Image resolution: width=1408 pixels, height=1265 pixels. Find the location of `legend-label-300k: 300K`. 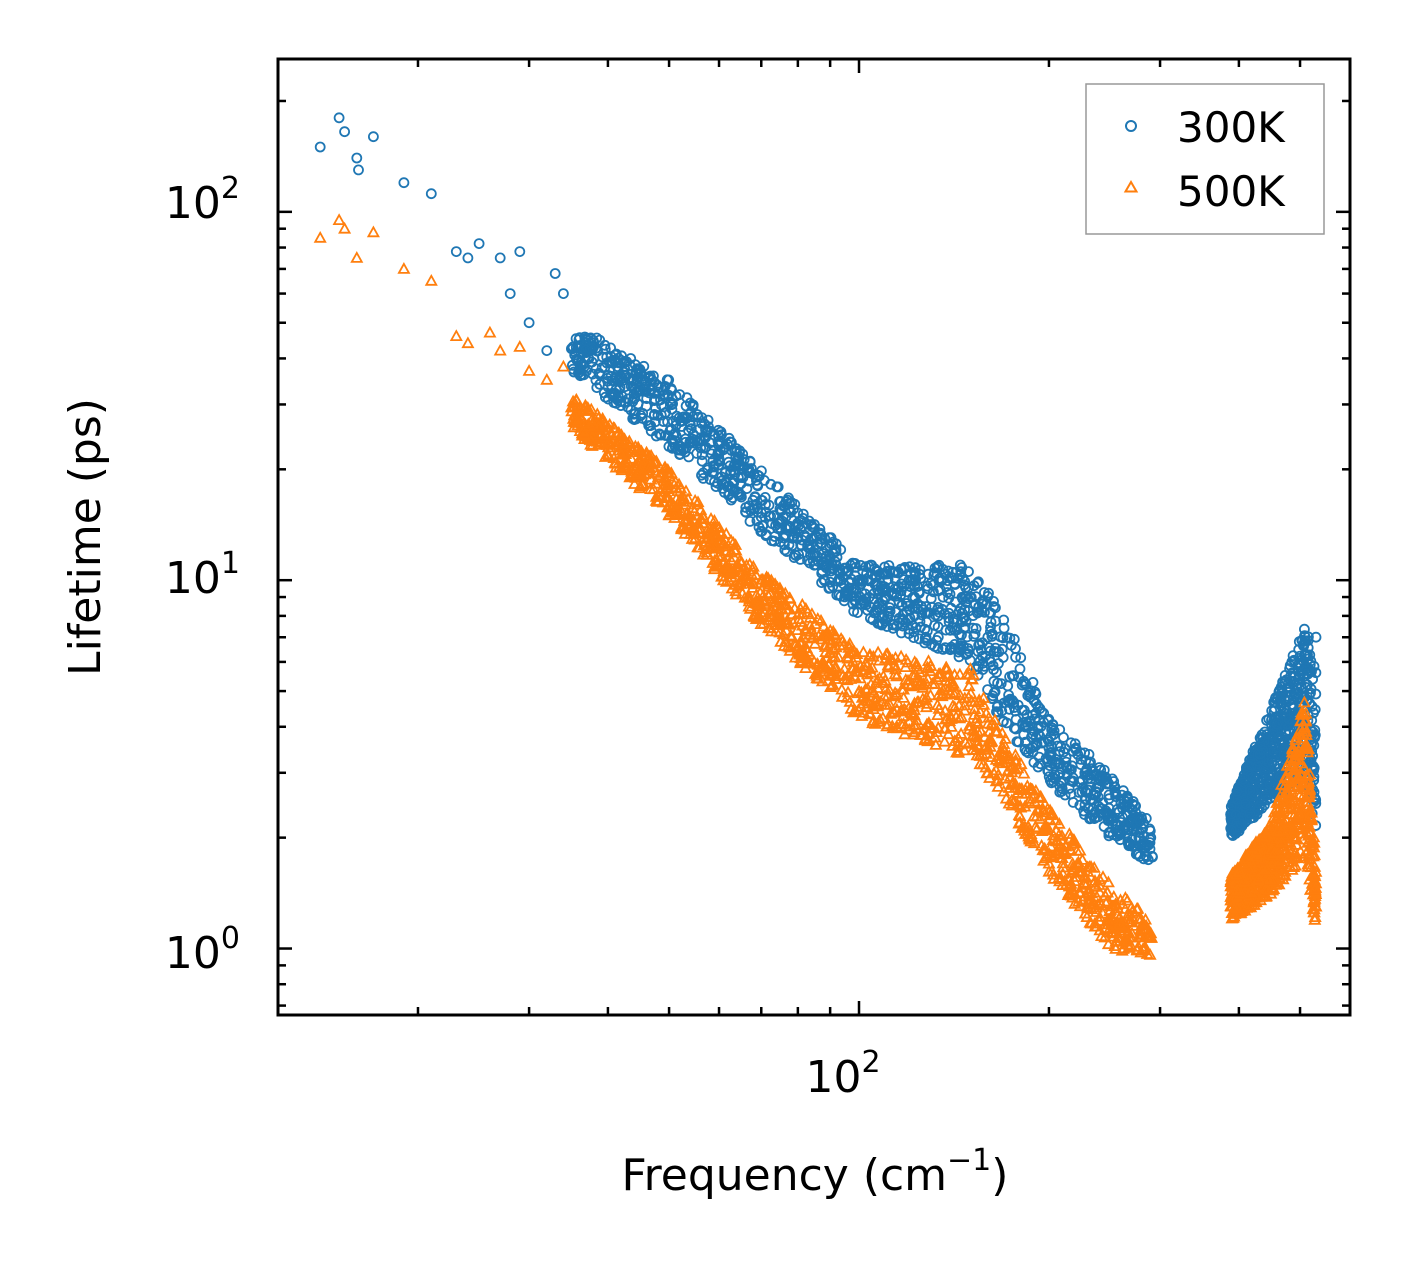

legend-label-300k: 300K is located at coordinates (1231, 127).